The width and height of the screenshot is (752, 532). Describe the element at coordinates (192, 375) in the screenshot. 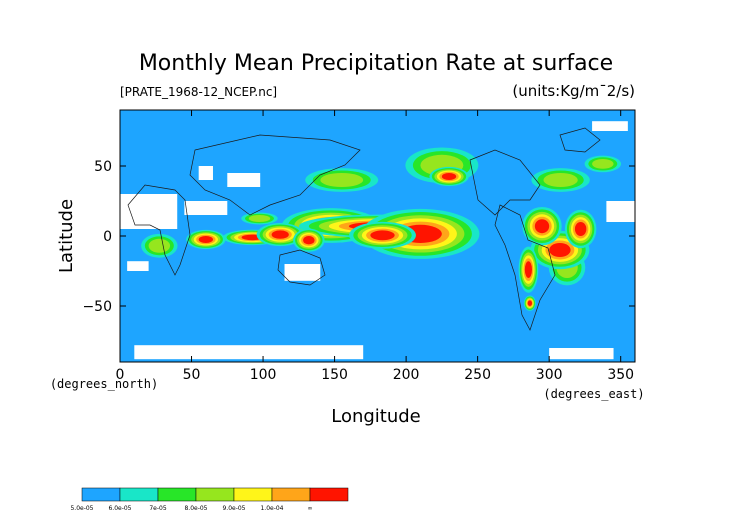

I see `x-tick-label: 50` at that location.